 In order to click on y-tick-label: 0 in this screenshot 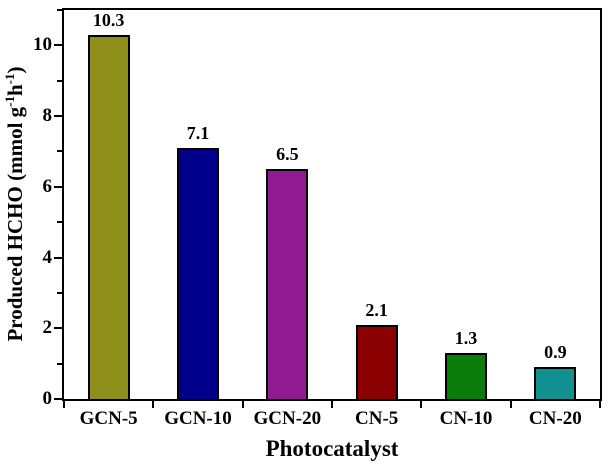, I will do `click(47, 398)`.